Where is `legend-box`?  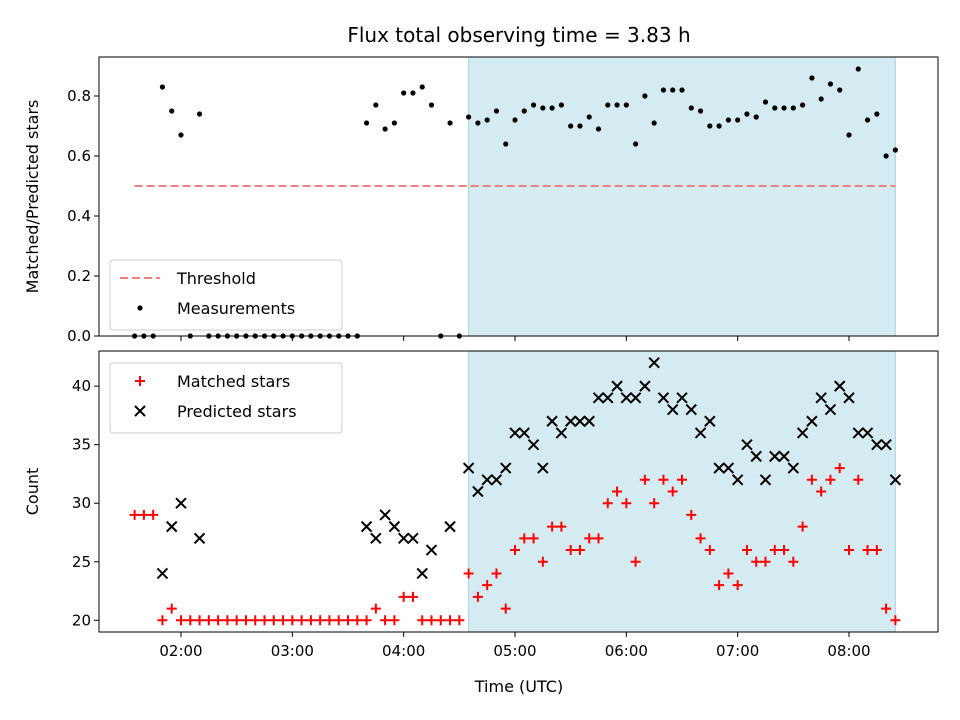
legend-box is located at coordinates (226, 398).